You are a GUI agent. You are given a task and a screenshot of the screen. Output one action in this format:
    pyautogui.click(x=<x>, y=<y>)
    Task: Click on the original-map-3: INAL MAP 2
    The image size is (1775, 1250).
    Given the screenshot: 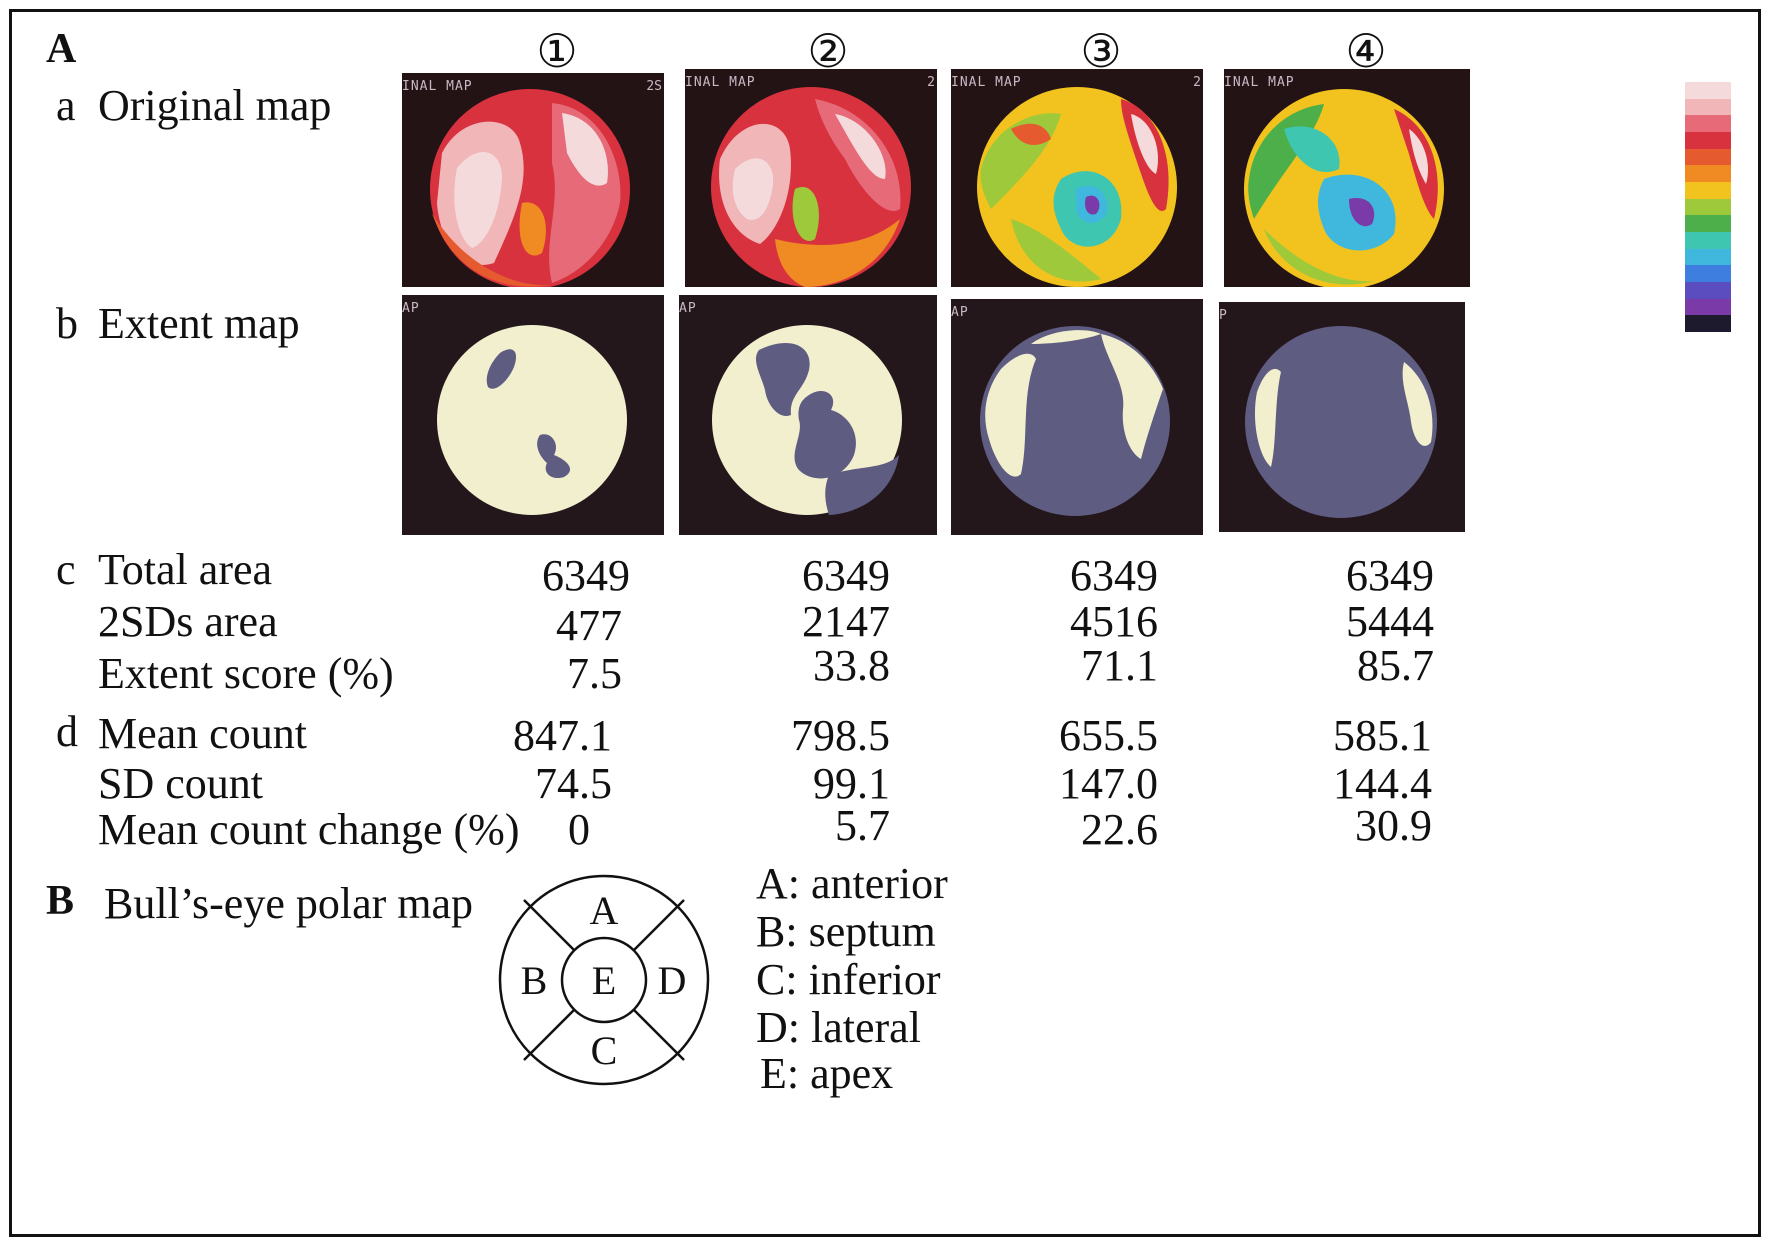 What is the action you would take?
    pyautogui.click(x=1077, y=178)
    